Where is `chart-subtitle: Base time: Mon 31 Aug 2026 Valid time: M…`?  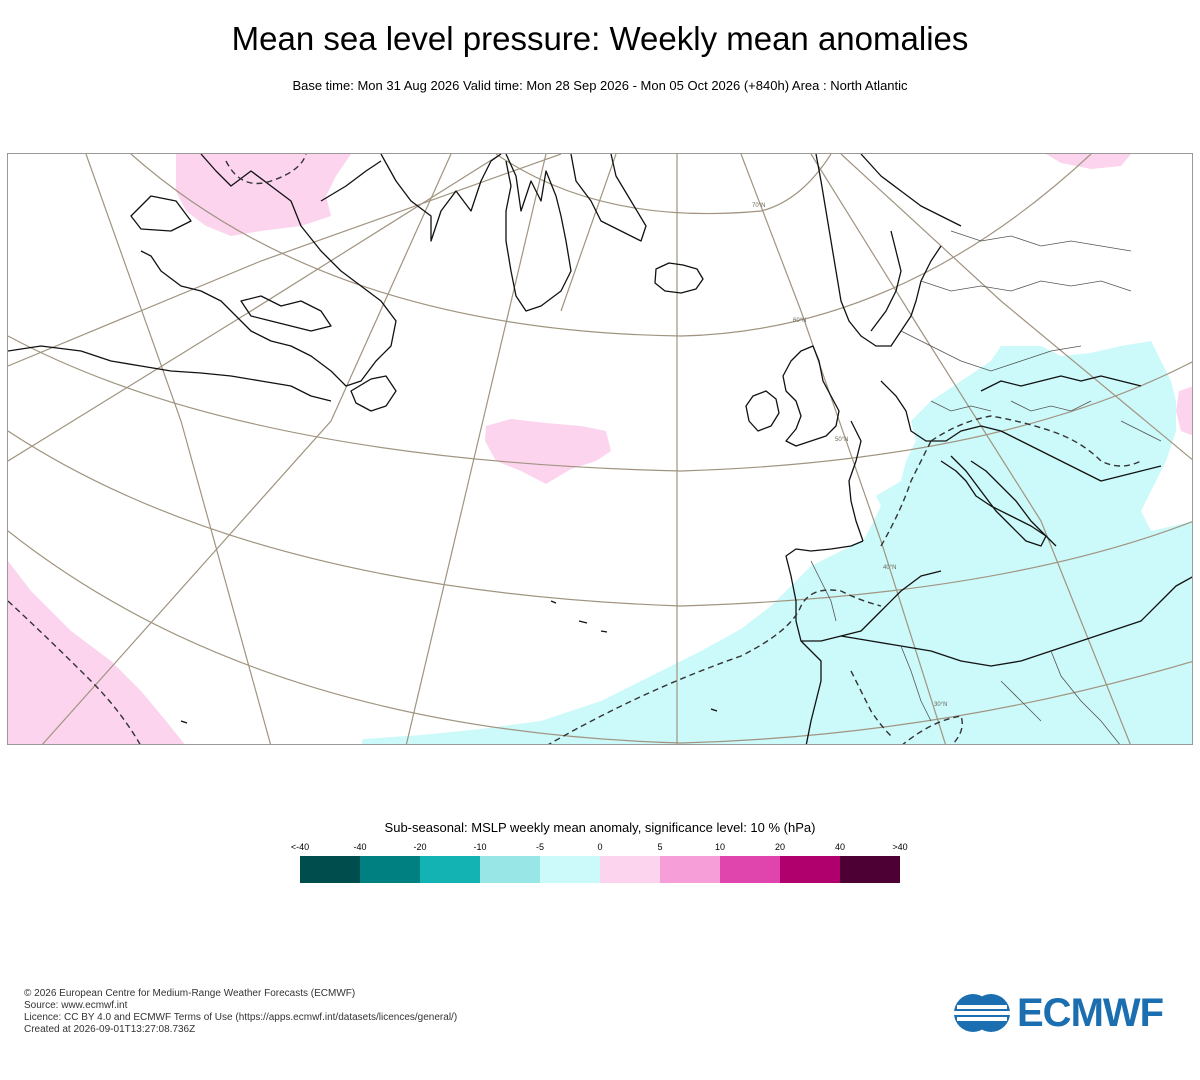 chart-subtitle: Base time: Mon 31 Aug 2026 Valid time: M… is located at coordinates (600, 85).